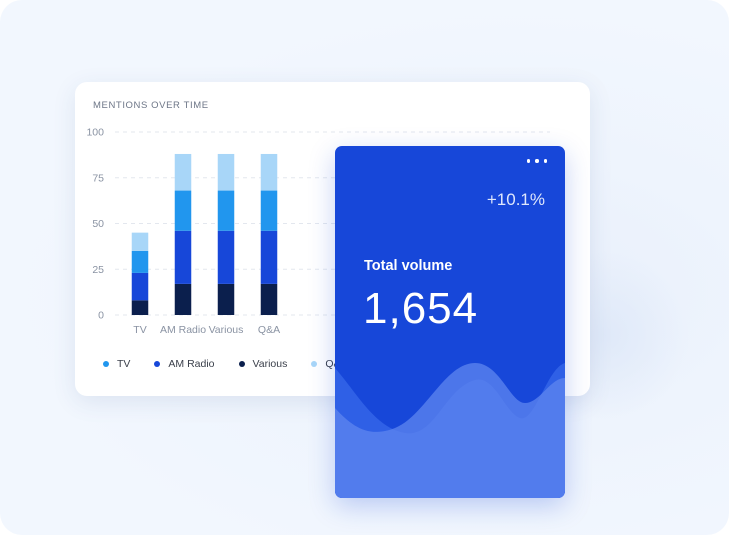 The image size is (729, 535). What do you see at coordinates (98, 178) in the screenshot?
I see `y-tick-label: 75` at bounding box center [98, 178].